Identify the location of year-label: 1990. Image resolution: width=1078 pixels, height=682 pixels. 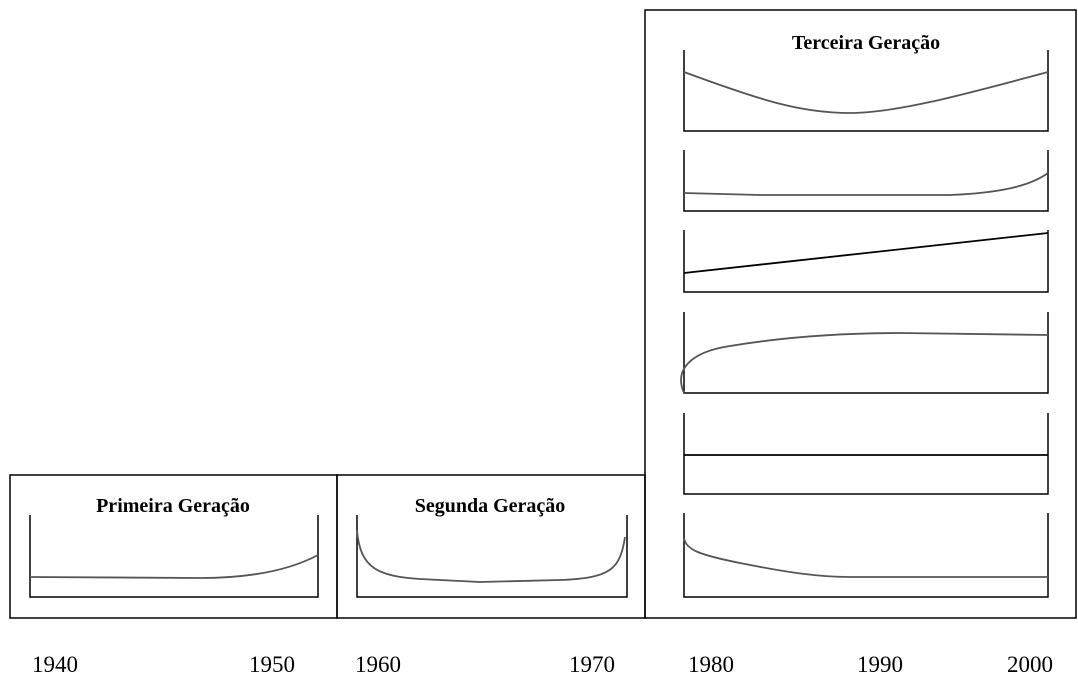
(880, 664).